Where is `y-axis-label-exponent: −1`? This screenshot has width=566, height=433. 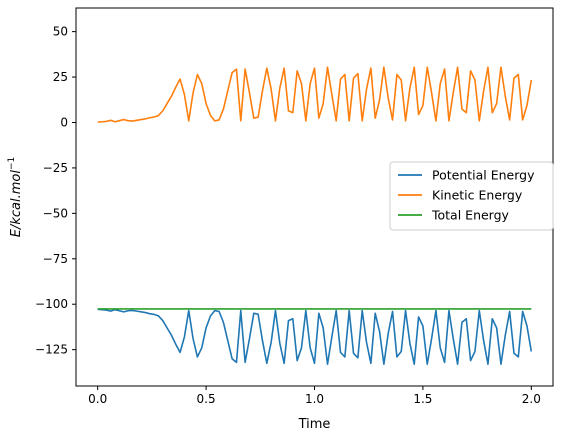 y-axis-label-exponent: −1 is located at coordinates (12, 163).